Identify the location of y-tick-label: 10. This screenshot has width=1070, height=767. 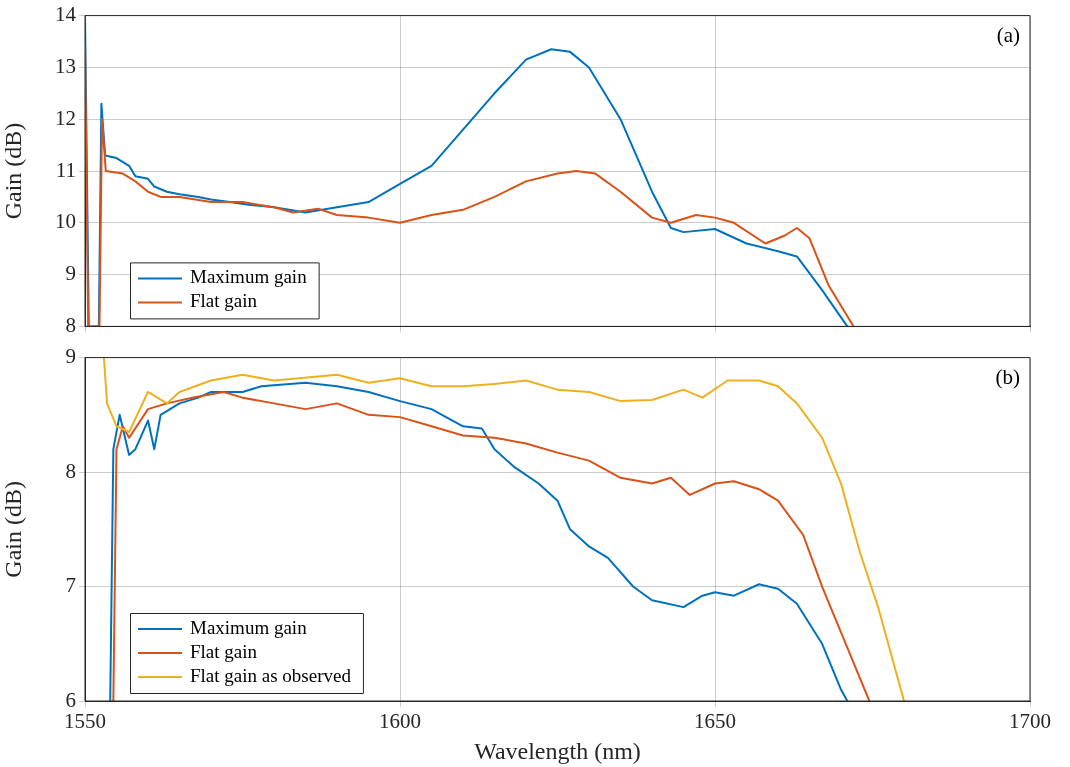
(65, 221).